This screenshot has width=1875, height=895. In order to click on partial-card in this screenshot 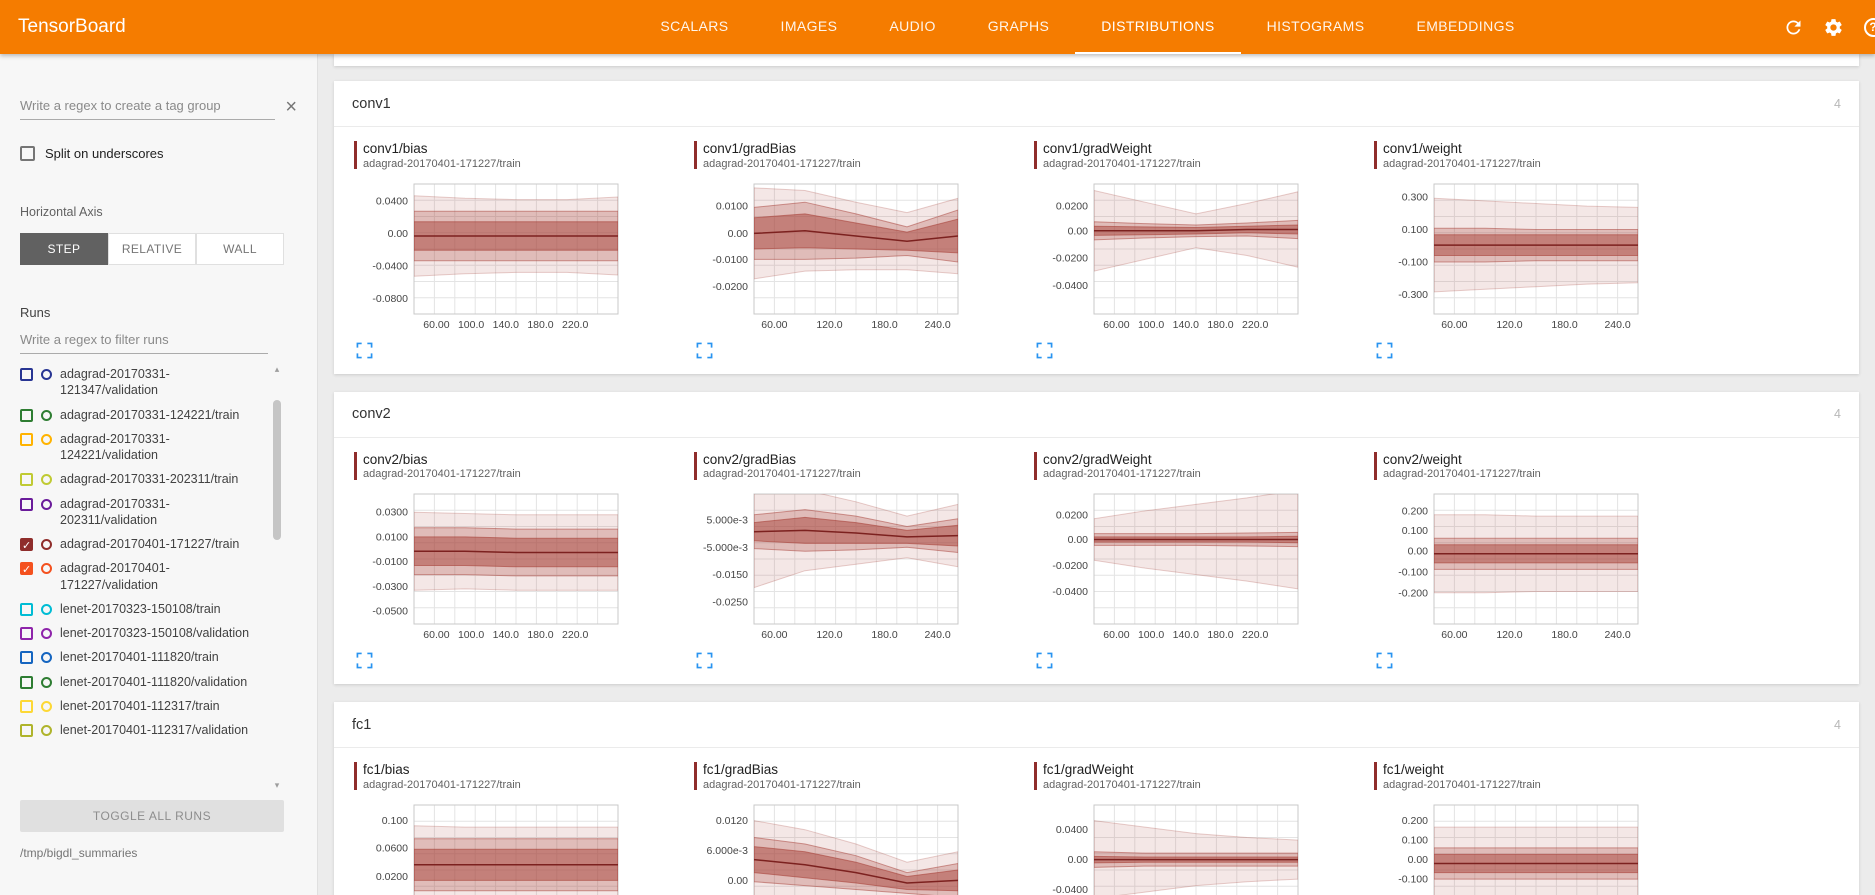, I will do `click(1096, 60)`.